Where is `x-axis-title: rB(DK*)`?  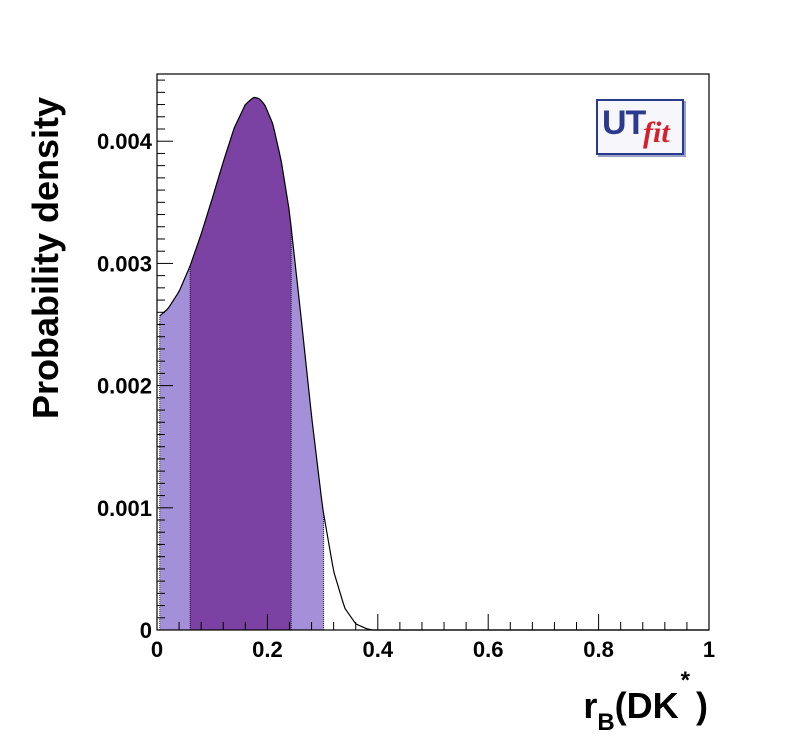 x-axis-title: rB(DK*) is located at coordinates (645, 701).